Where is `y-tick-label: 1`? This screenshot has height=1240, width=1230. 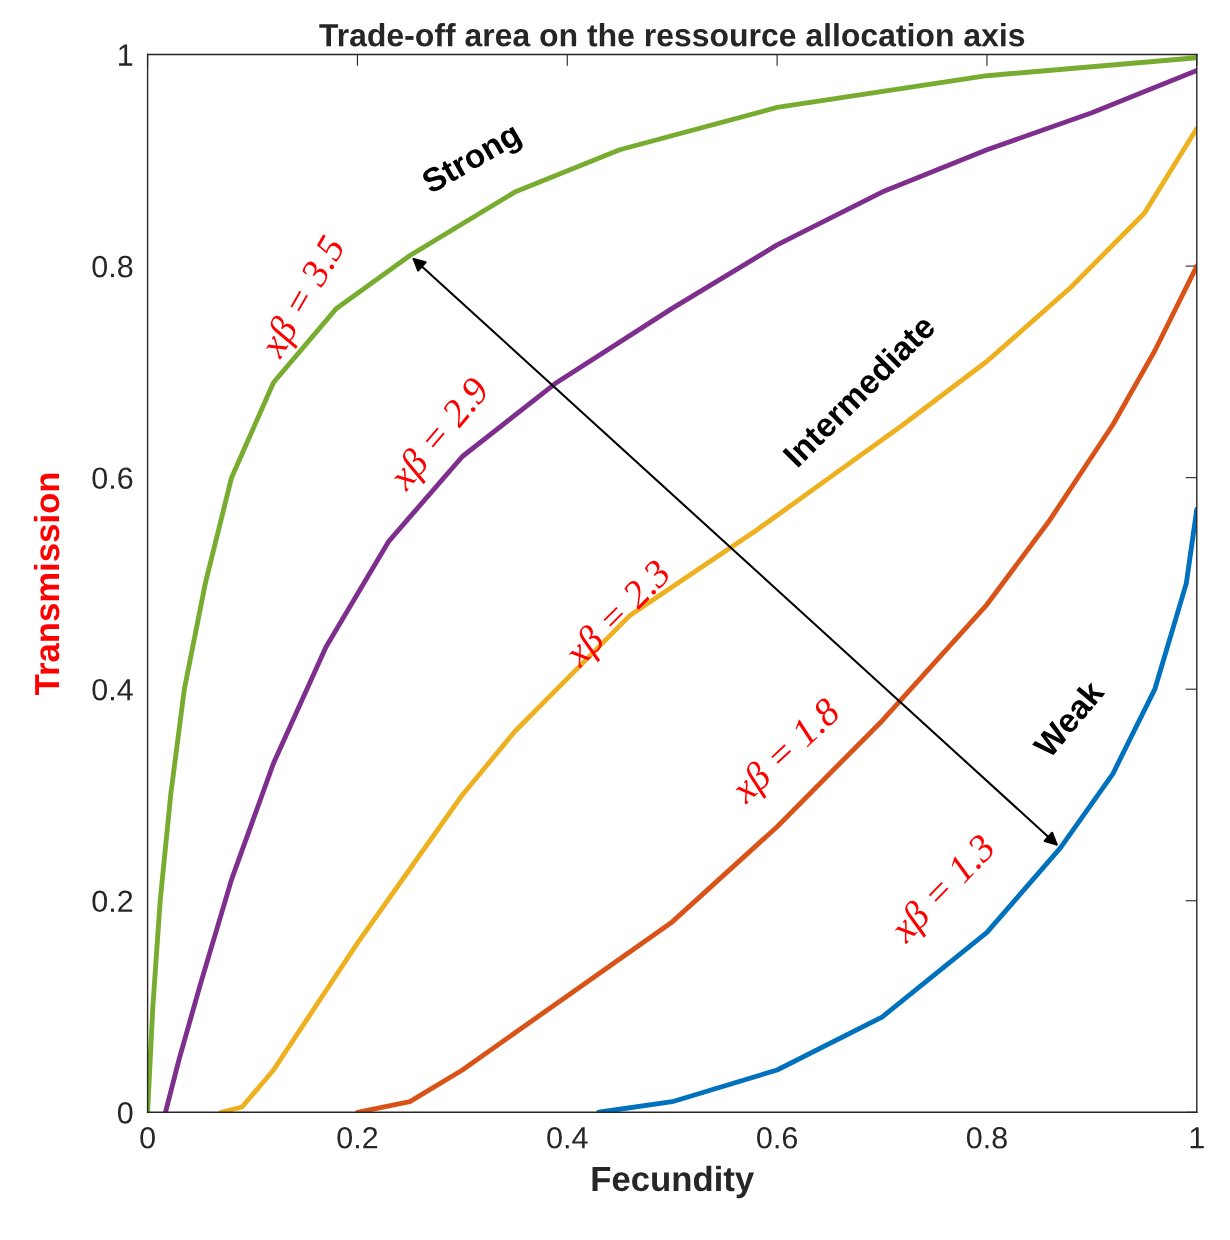 y-tick-label: 1 is located at coordinates (126, 55).